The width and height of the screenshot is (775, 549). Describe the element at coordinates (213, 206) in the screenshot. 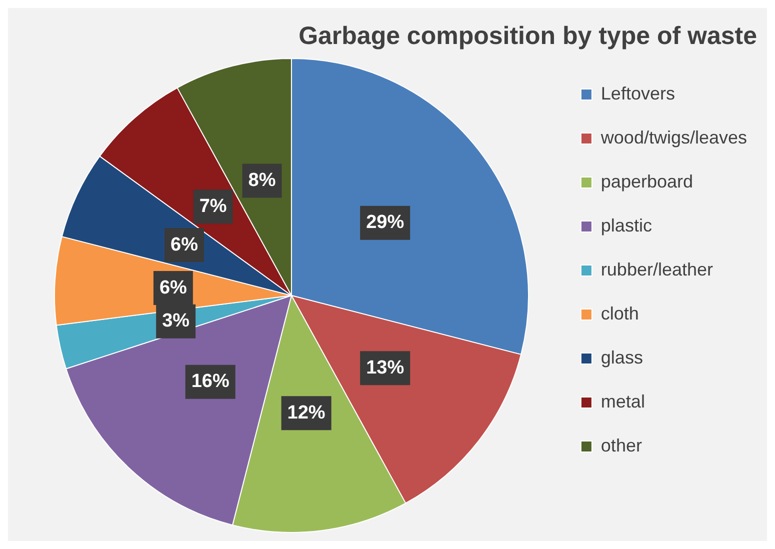

I see `data-label: 7%` at that location.